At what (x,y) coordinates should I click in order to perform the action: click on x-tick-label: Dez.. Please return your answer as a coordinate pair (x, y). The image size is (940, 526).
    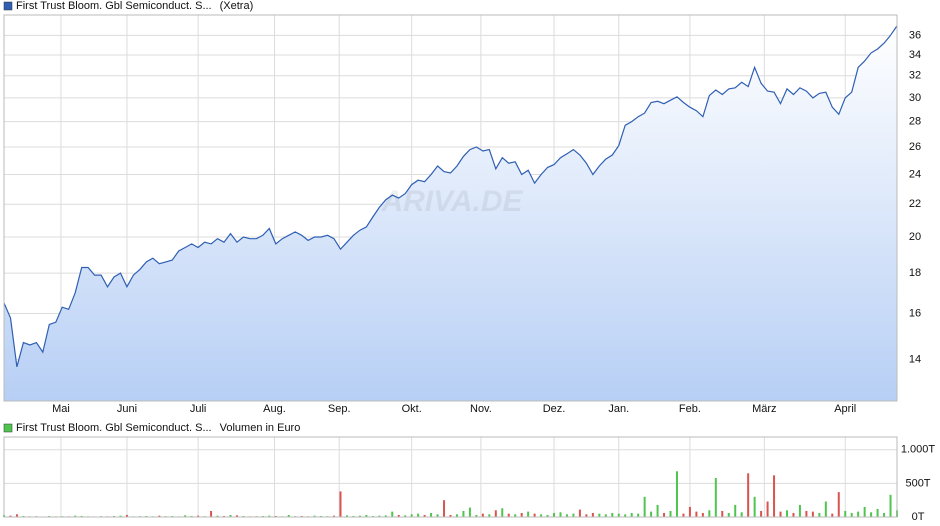
    Looking at the image, I should click on (554, 409).